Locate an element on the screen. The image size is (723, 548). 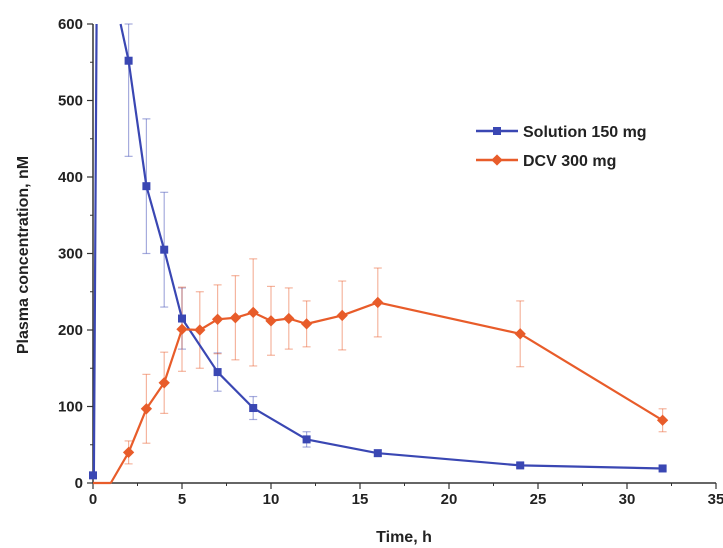
y-tick-label: 200 is located at coordinates (70, 330).